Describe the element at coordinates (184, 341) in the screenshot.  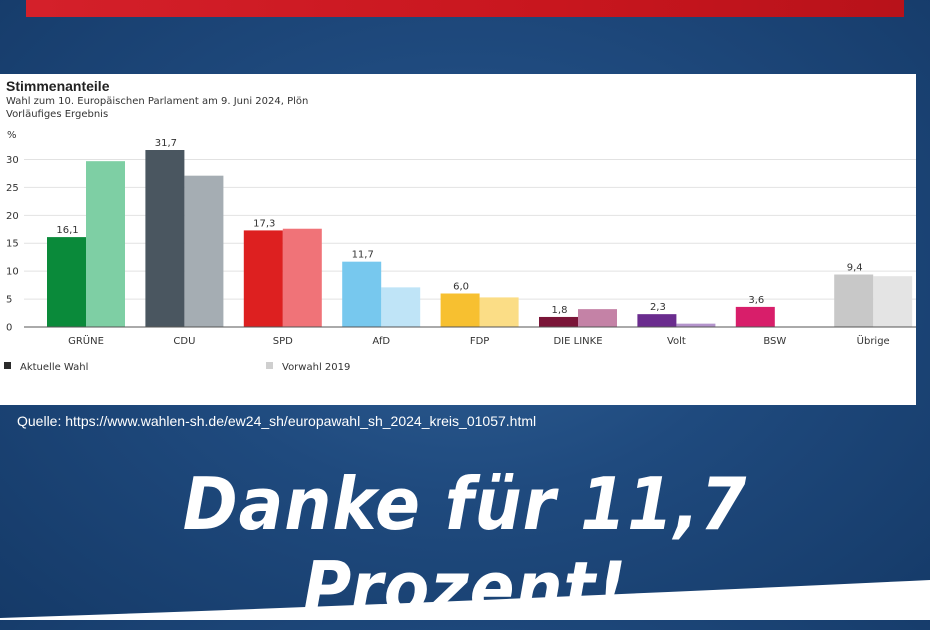
I see `x-tick-label: CDU` at that location.